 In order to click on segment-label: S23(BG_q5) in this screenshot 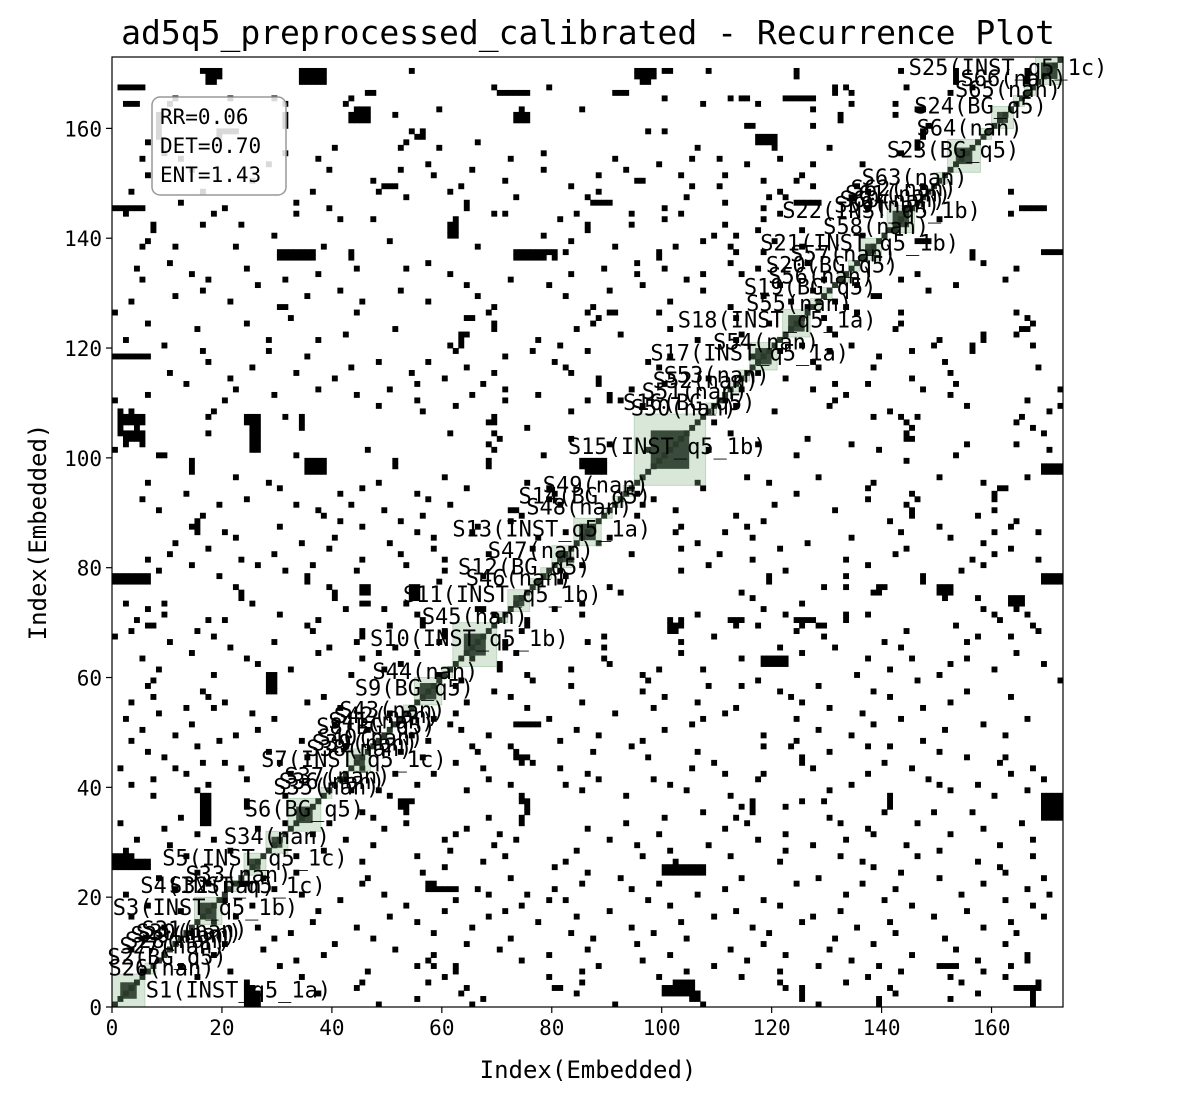, I will do `click(953, 150)`.